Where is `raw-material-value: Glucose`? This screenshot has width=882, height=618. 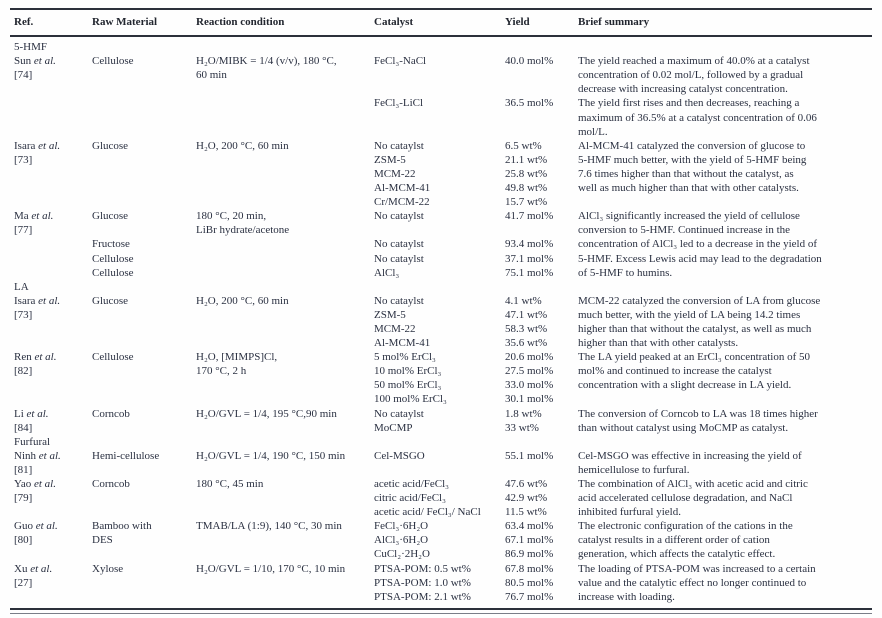 raw-material-value: Glucose is located at coordinates (110, 300).